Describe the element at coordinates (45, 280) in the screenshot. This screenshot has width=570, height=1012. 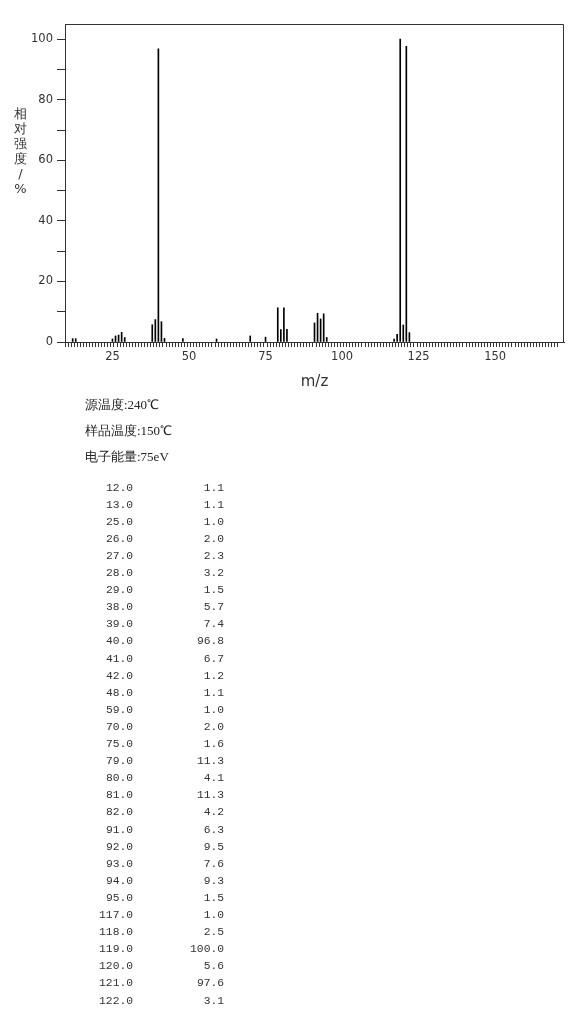
I see `y-tick-label: 20` at that location.